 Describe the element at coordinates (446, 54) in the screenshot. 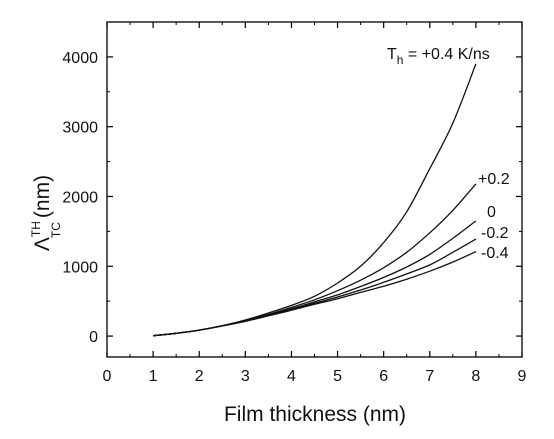

I see `series-label-tail: = +0.4 K/ns` at that location.